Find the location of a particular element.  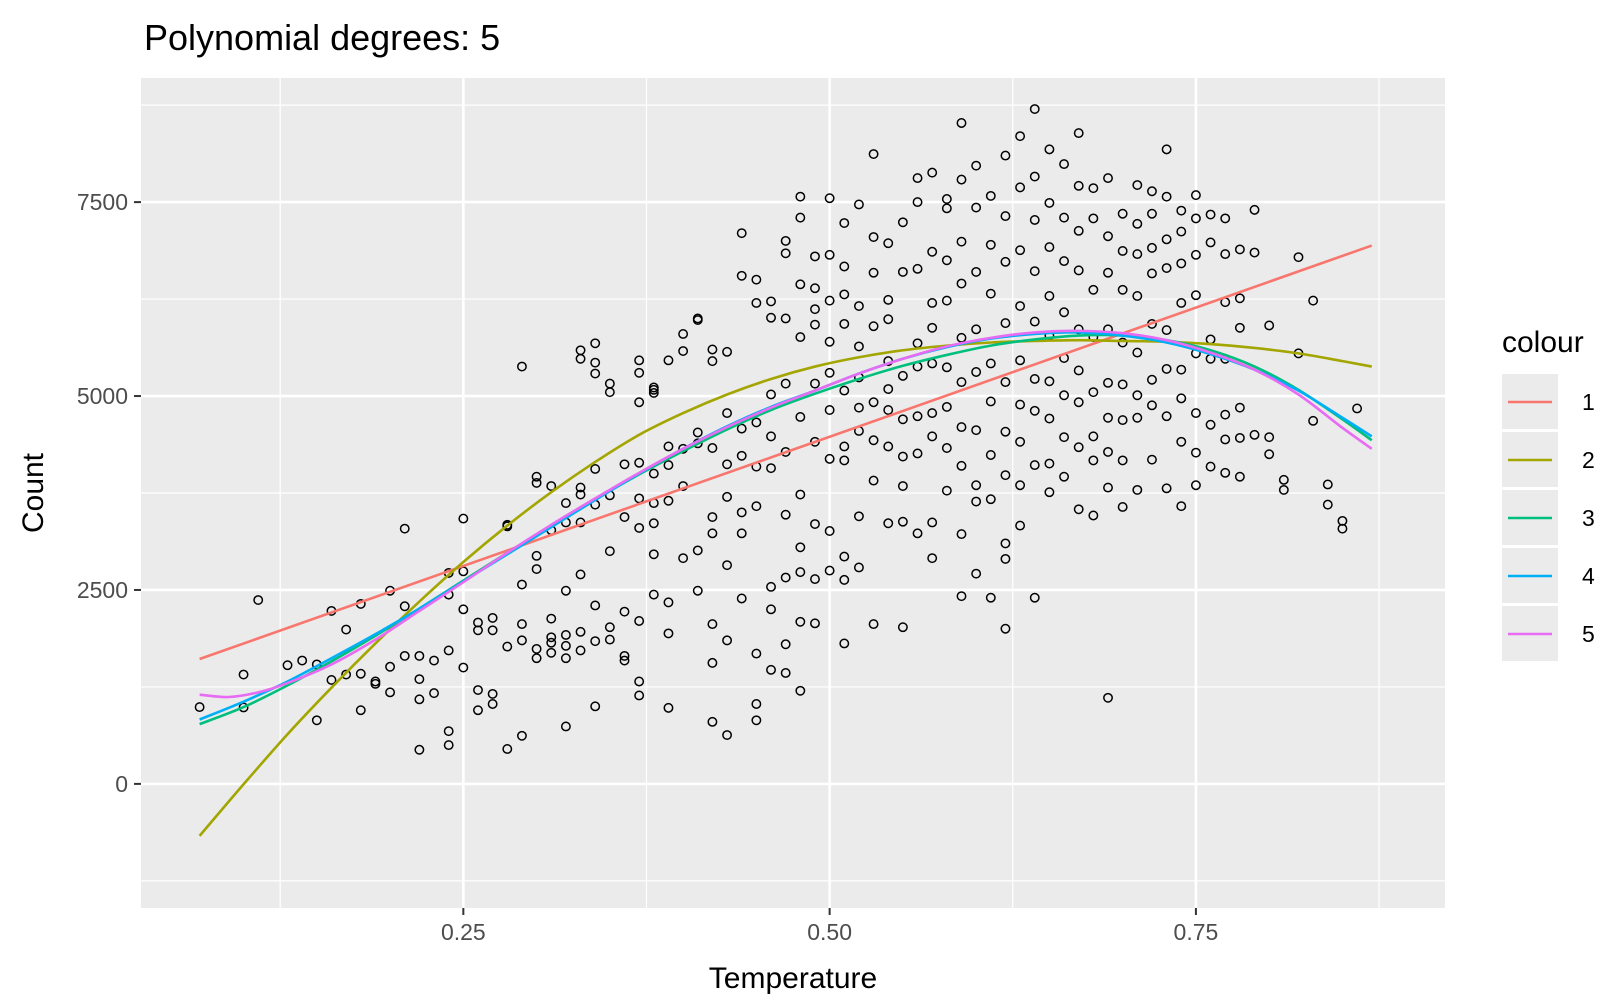

legend-label: 1 is located at coordinates (1588, 402).